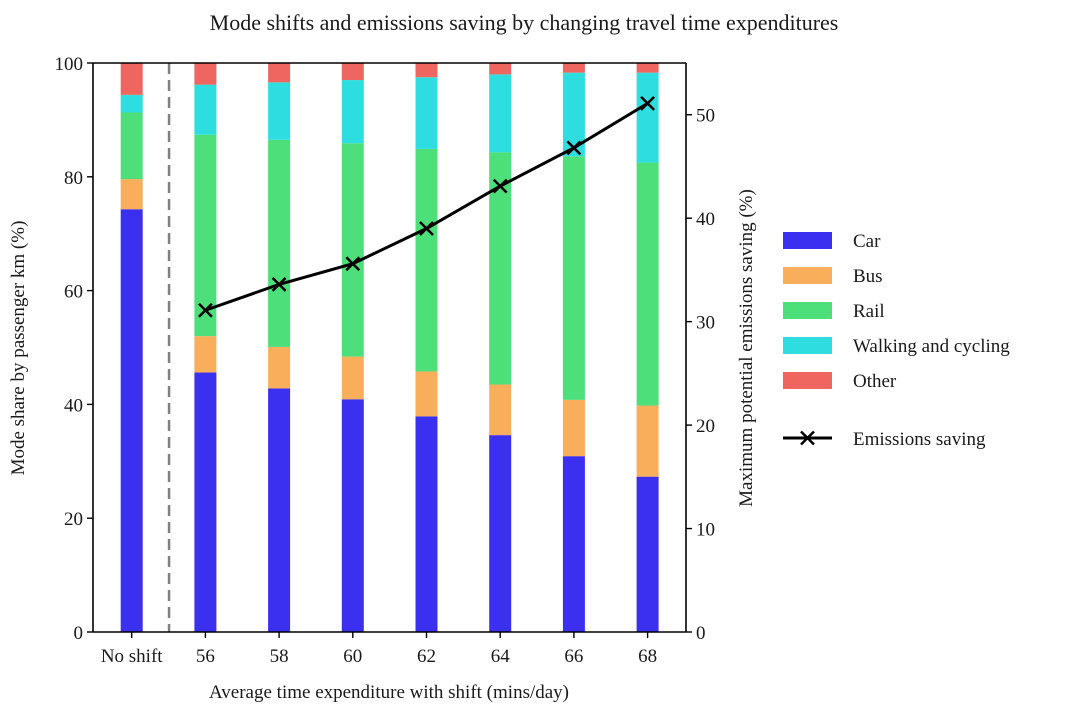  I want to click on x-tick-label: 56, so click(205, 656).